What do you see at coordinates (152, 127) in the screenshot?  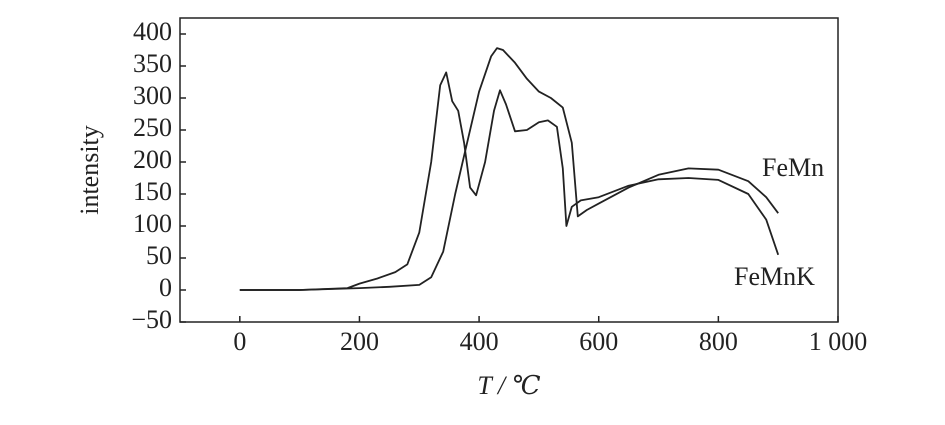 I see `y-tick-label: 250` at bounding box center [152, 127].